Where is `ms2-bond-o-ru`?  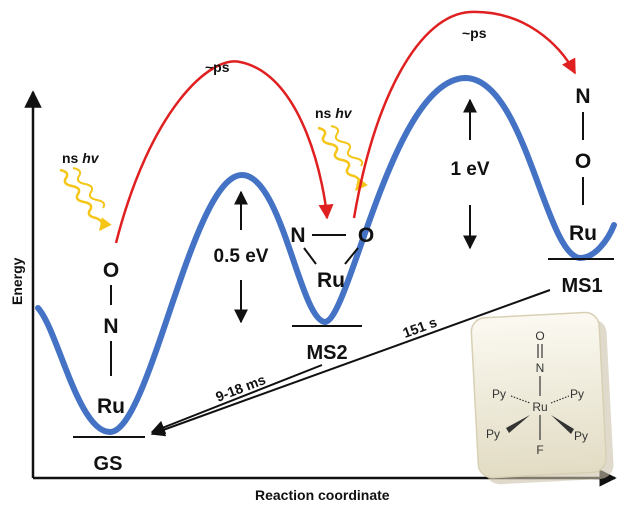
ms2-bond-o-ru is located at coordinates (351, 256).